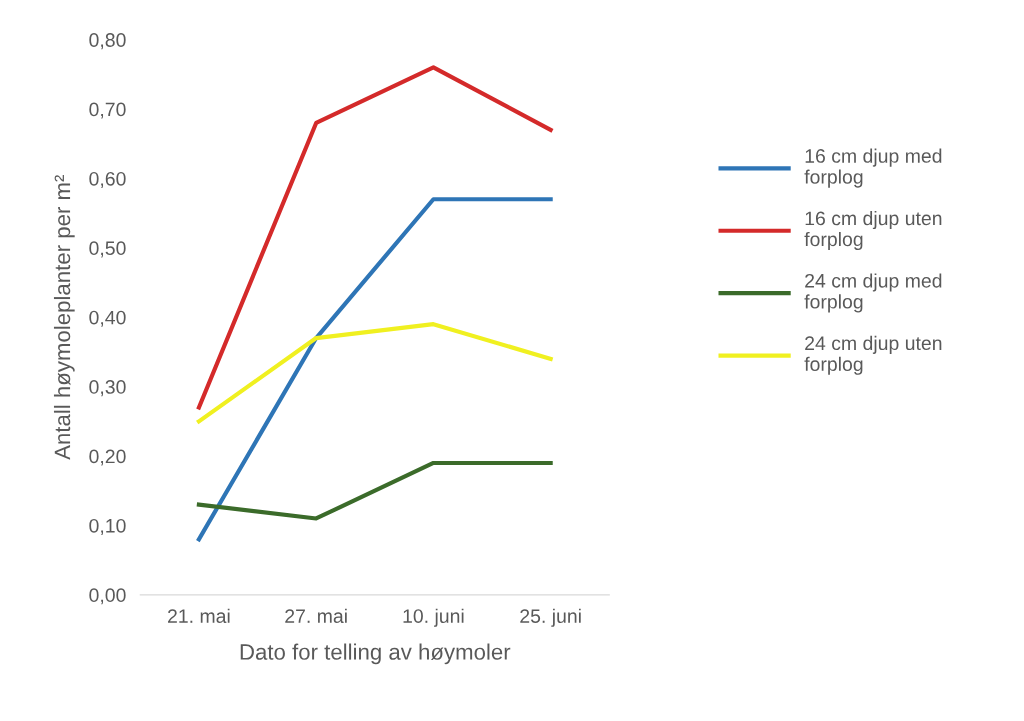 The height and width of the screenshot is (721, 1024). What do you see at coordinates (433, 617) in the screenshot?
I see `x-tick-label: 10. juni` at bounding box center [433, 617].